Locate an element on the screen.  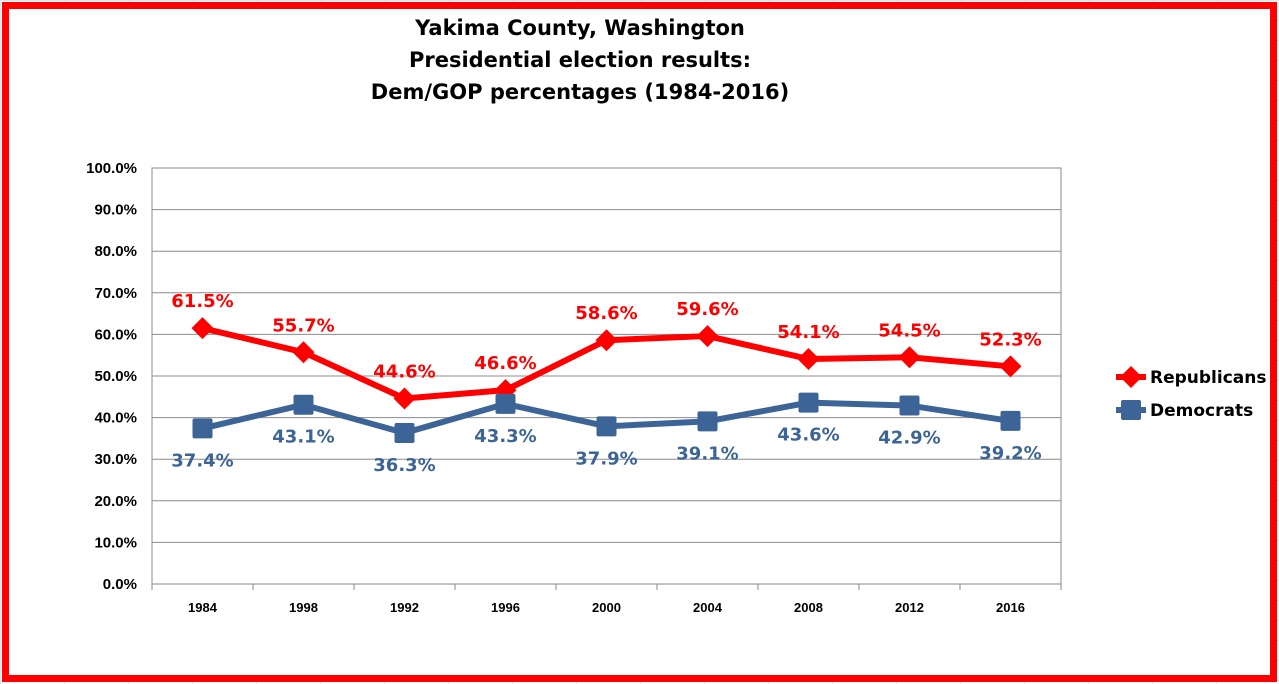
chart-title-line-3: Dem/GOP percentages (1984-2016) is located at coordinates (580, 92).